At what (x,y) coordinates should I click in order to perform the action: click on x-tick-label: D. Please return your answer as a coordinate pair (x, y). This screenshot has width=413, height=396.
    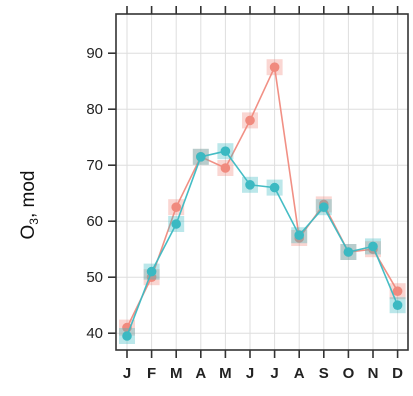
    Looking at the image, I should click on (397, 373).